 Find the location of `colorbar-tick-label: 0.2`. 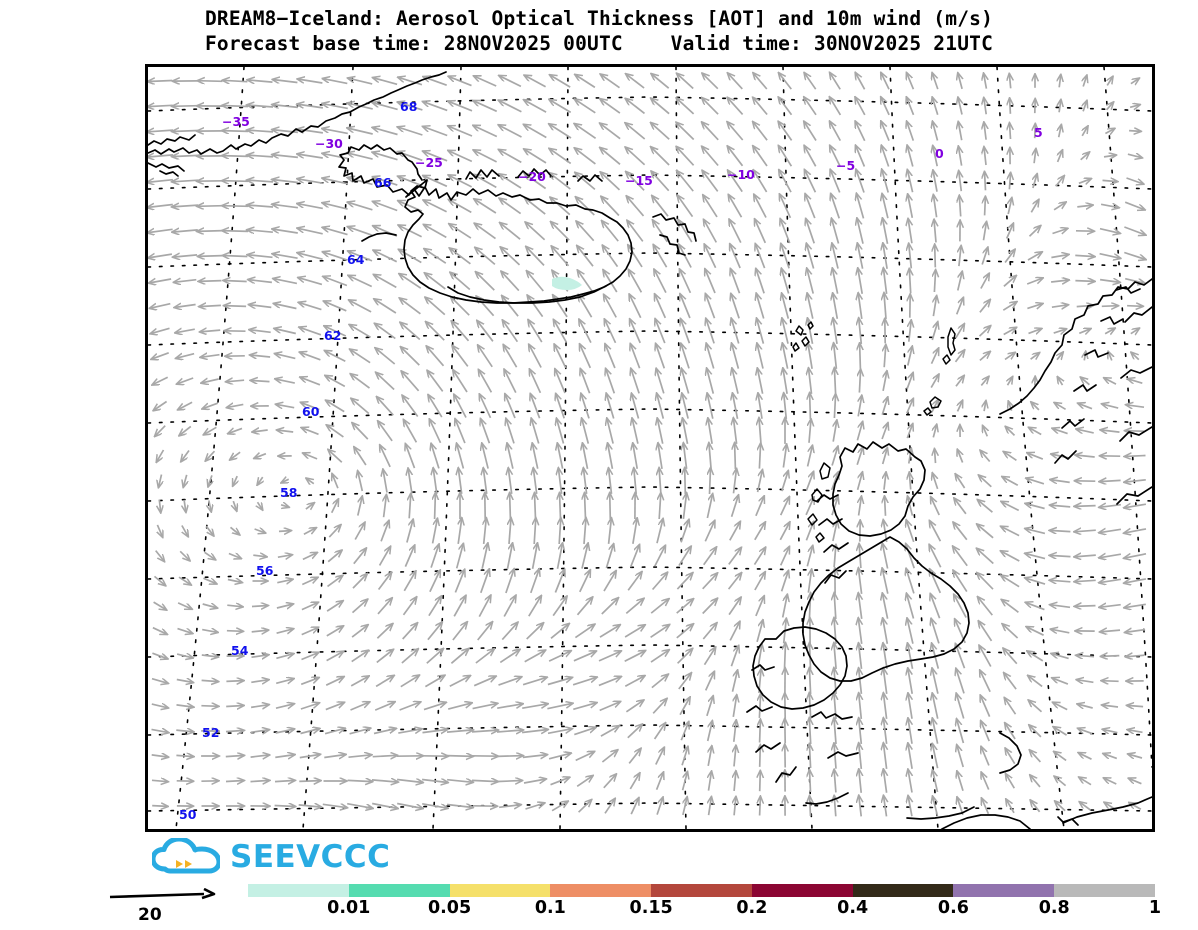

colorbar-tick-label: 0.2 is located at coordinates (752, 908).